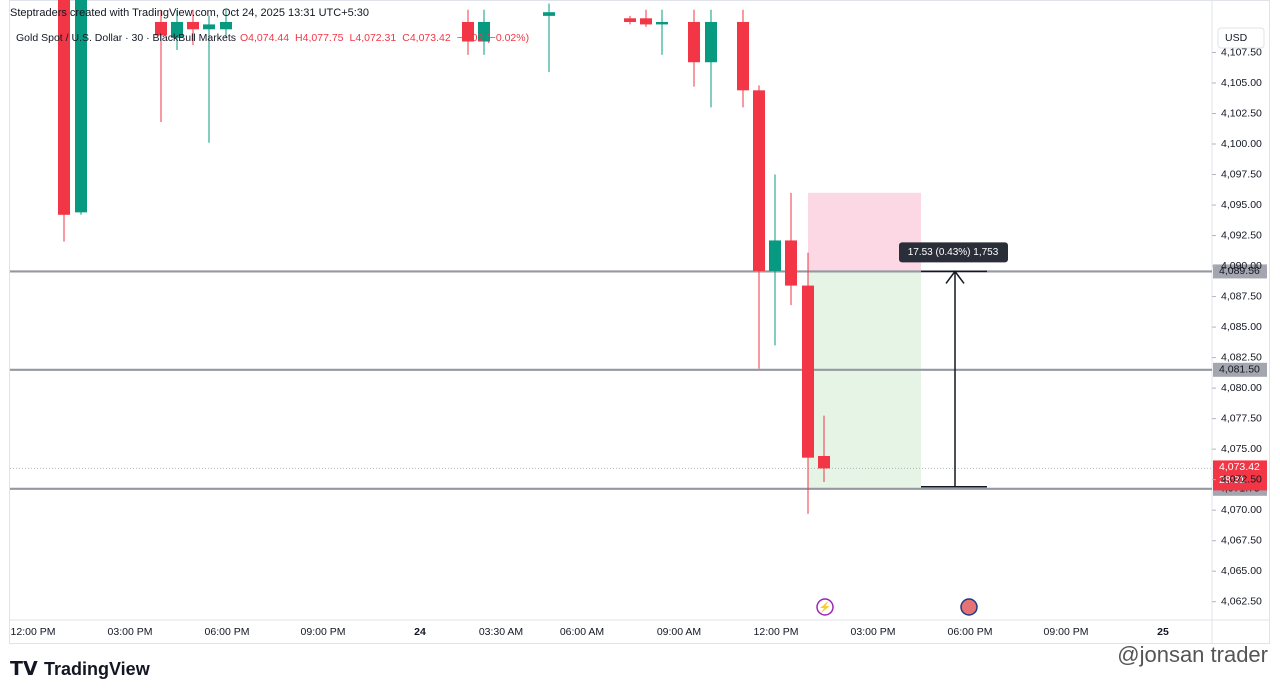 Image resolution: width=1280 pixels, height=697 pixels. I want to click on x-tick-label: 06:00 AM, so click(582, 632).